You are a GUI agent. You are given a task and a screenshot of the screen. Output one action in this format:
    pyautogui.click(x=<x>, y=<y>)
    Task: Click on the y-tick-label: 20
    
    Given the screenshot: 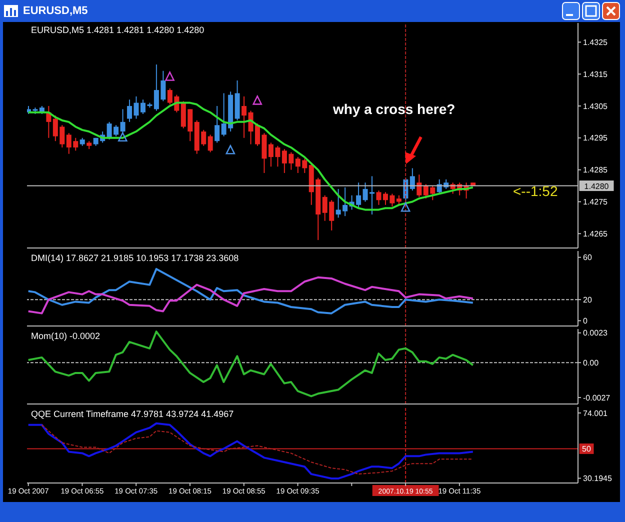 What is the action you would take?
    pyautogui.click(x=587, y=299)
    